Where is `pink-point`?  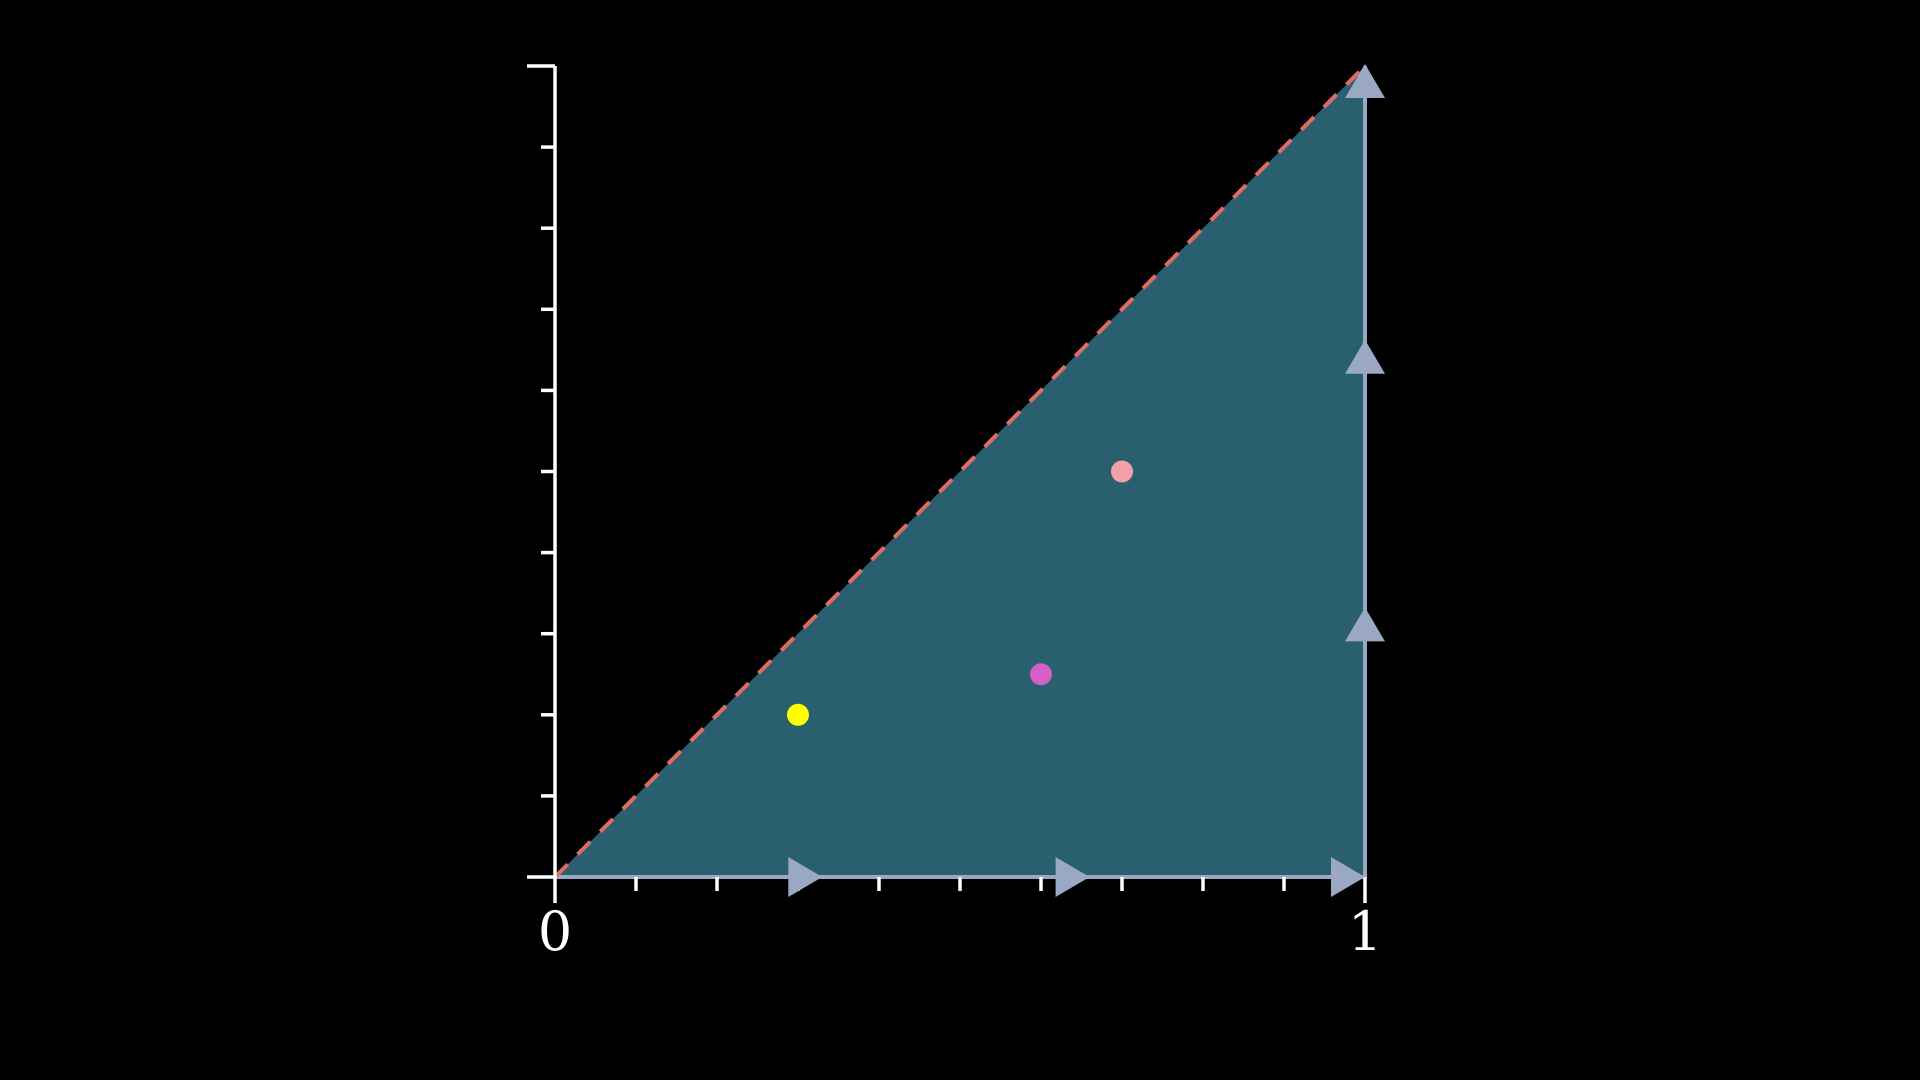
pink-point is located at coordinates (1122, 471).